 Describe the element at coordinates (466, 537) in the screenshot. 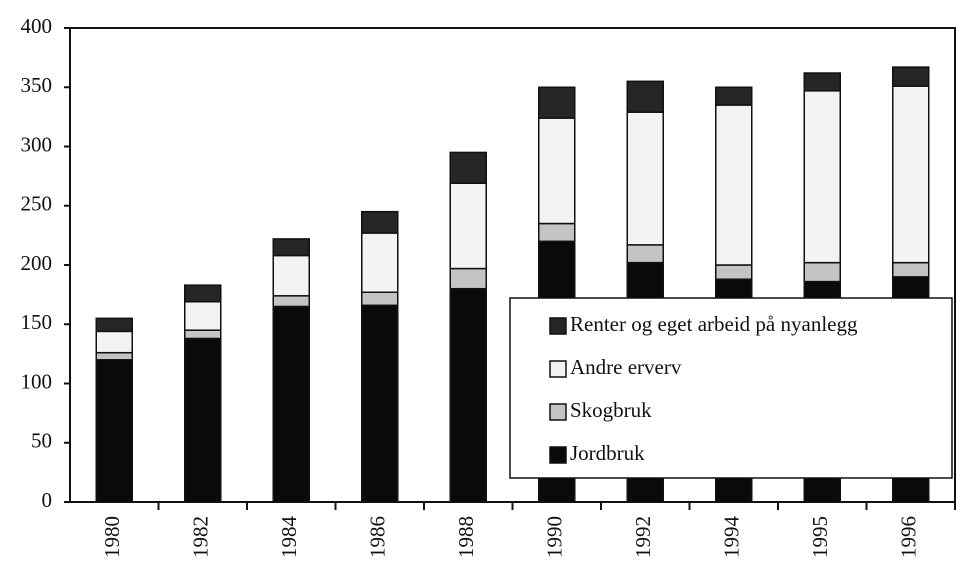

I see `x-tick-label: 1988` at that location.